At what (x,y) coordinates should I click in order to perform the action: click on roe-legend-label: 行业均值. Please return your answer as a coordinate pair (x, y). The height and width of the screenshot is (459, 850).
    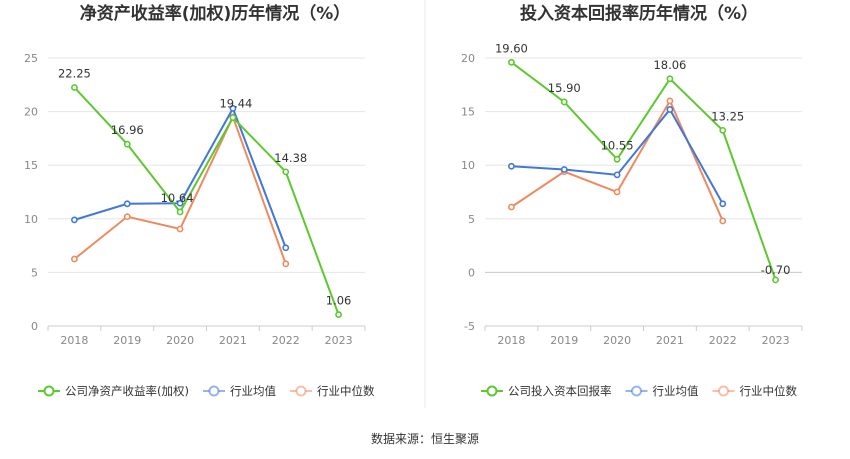
    Looking at the image, I should click on (253, 391).